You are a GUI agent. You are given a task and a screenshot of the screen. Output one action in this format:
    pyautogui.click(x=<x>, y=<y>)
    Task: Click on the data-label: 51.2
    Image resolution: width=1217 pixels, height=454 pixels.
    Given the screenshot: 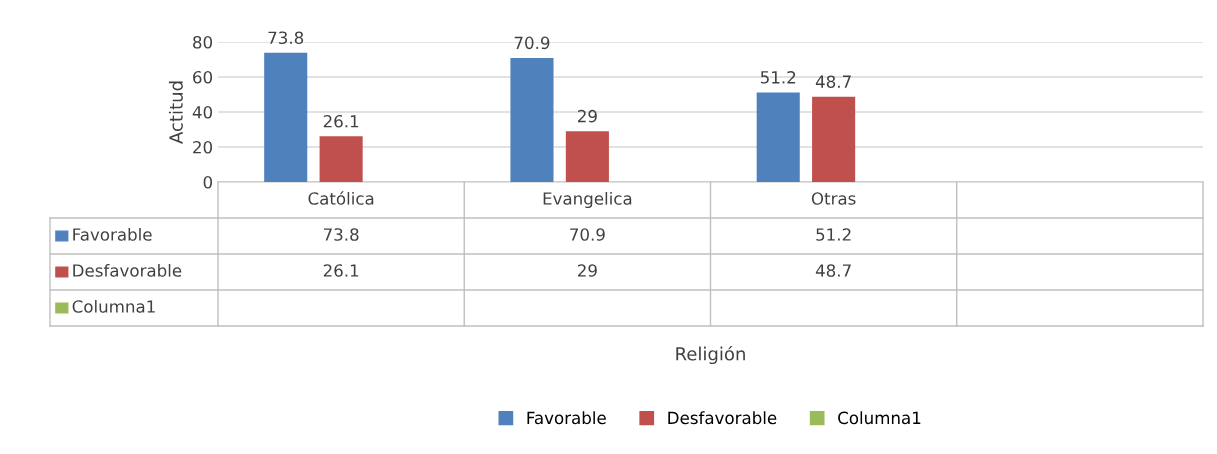 What is the action you would take?
    pyautogui.click(x=778, y=77)
    